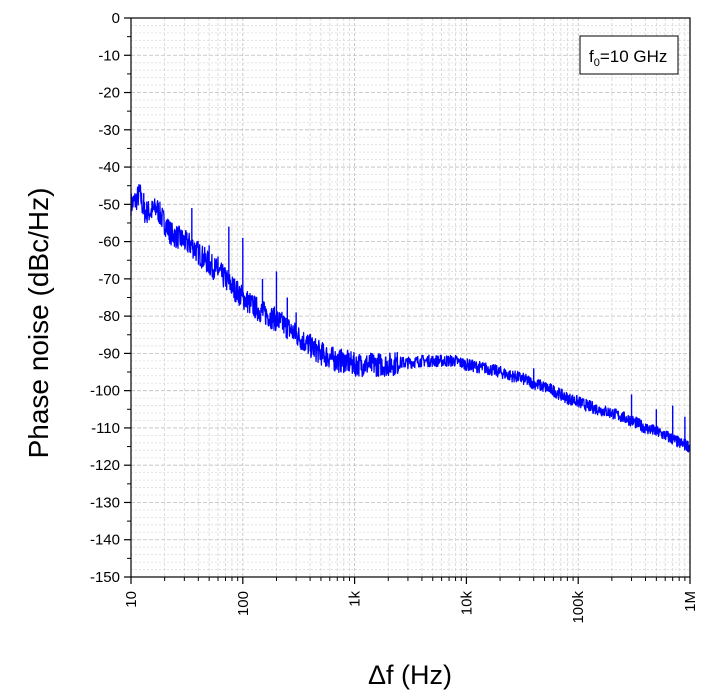 The width and height of the screenshot is (714, 700). What do you see at coordinates (105, 465) in the screenshot?
I see `y-tick-label: -120` at bounding box center [105, 465].